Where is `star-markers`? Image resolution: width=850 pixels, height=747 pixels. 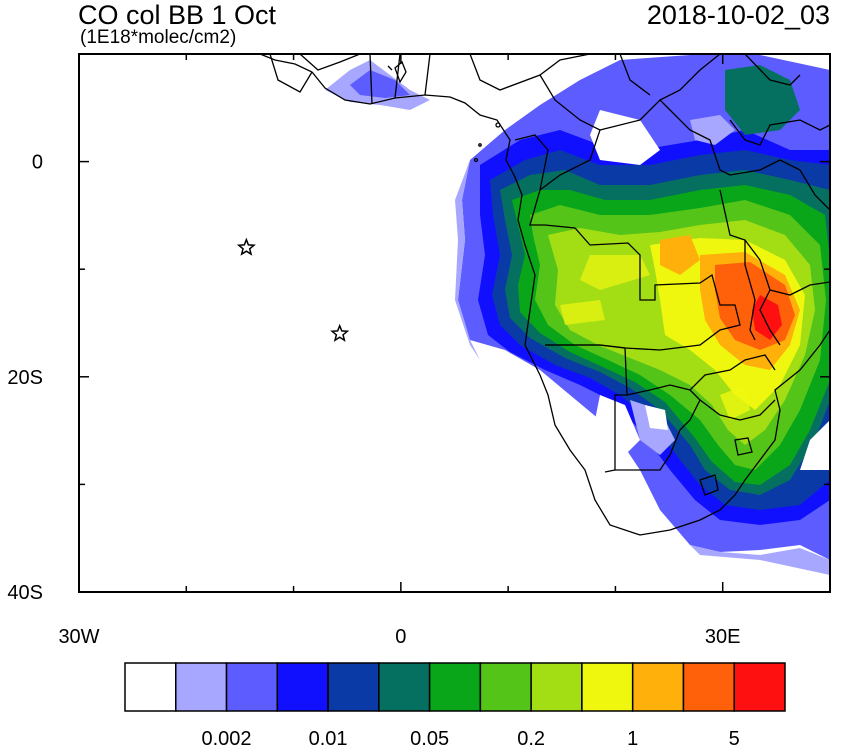 star-markers is located at coordinates (293, 289).